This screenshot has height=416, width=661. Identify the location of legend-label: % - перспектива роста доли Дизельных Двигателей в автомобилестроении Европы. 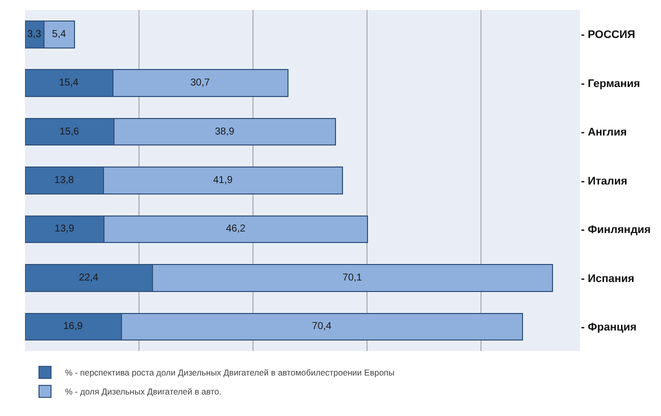
(230, 373).